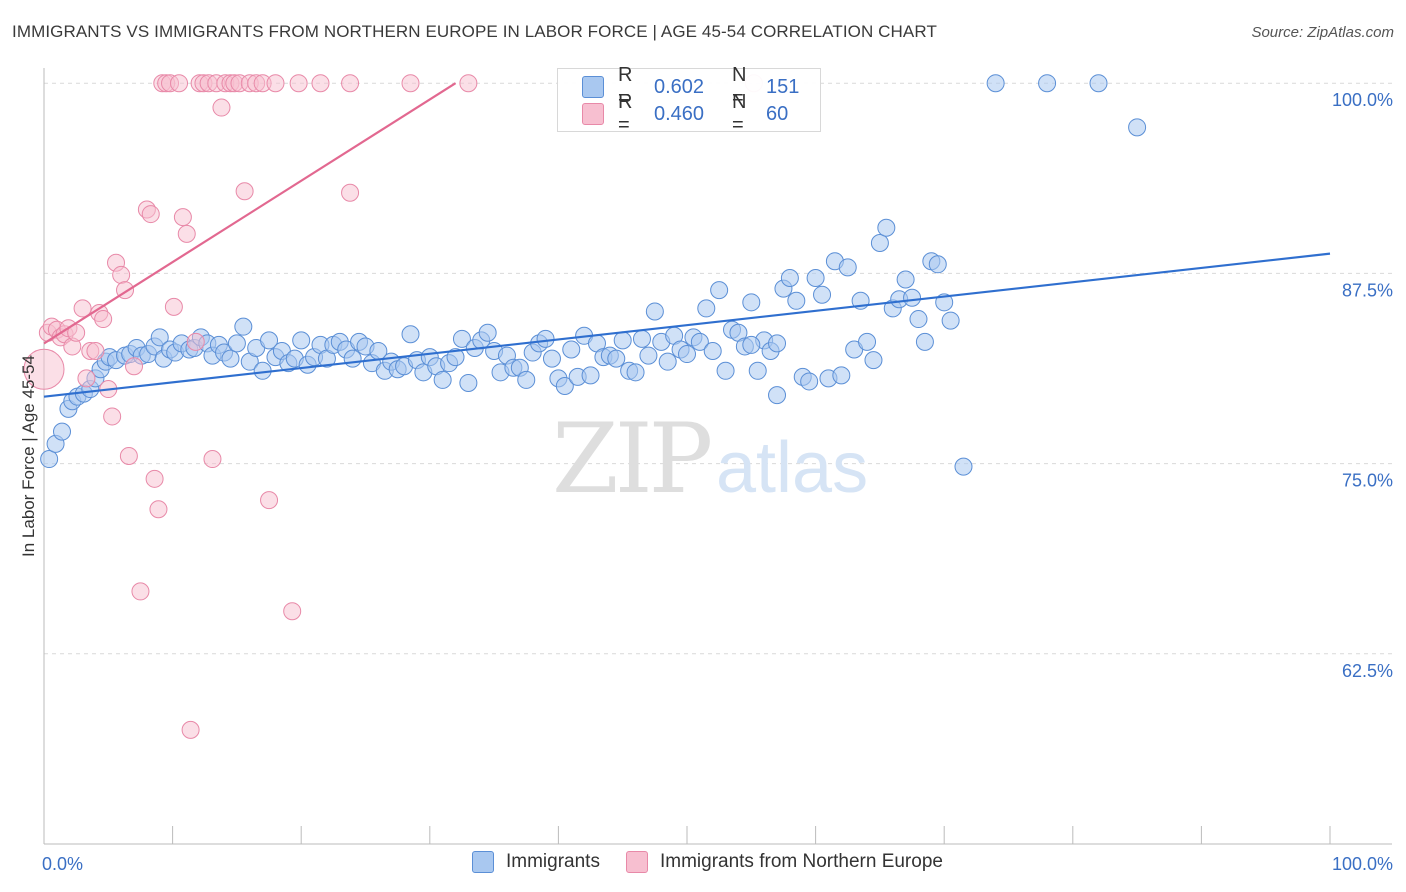 This screenshot has width=1406, height=892. I want to click on legend-n-label: N =, so click(739, 86).